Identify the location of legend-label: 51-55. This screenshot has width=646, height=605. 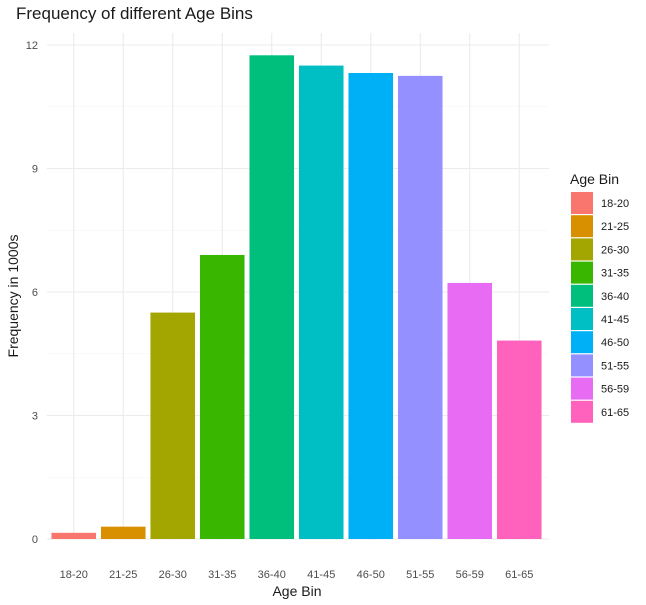
(615, 366).